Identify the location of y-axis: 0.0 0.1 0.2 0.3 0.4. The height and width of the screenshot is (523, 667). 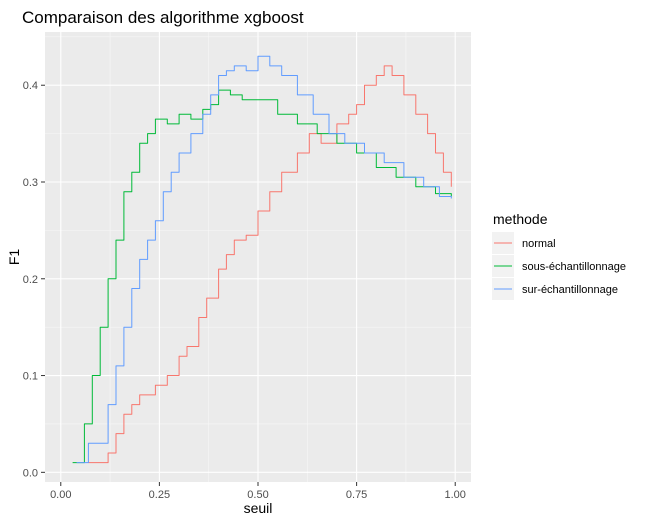
(34, 279).